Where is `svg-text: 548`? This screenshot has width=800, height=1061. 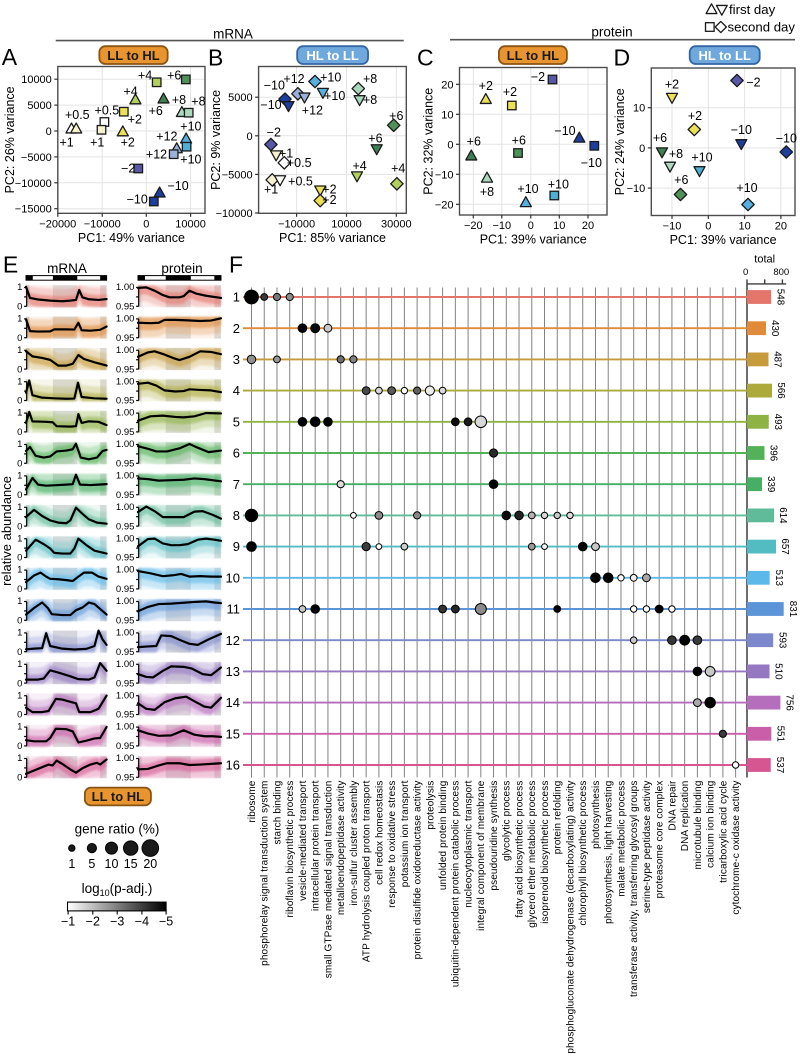
svg-text: 548 is located at coordinates (779, 297).